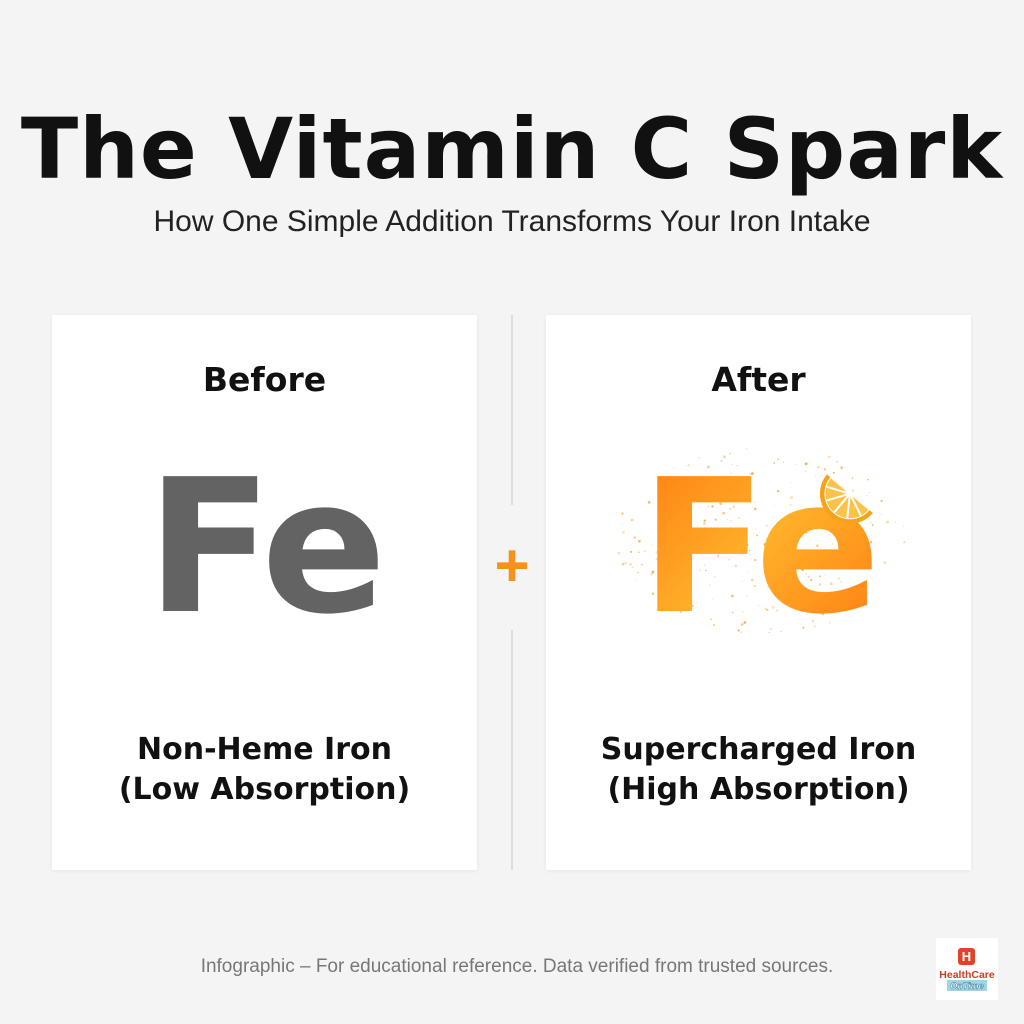 This screenshot has width=1024, height=1024. What do you see at coordinates (512, 750) in the screenshot?
I see `divider-bottom` at bounding box center [512, 750].